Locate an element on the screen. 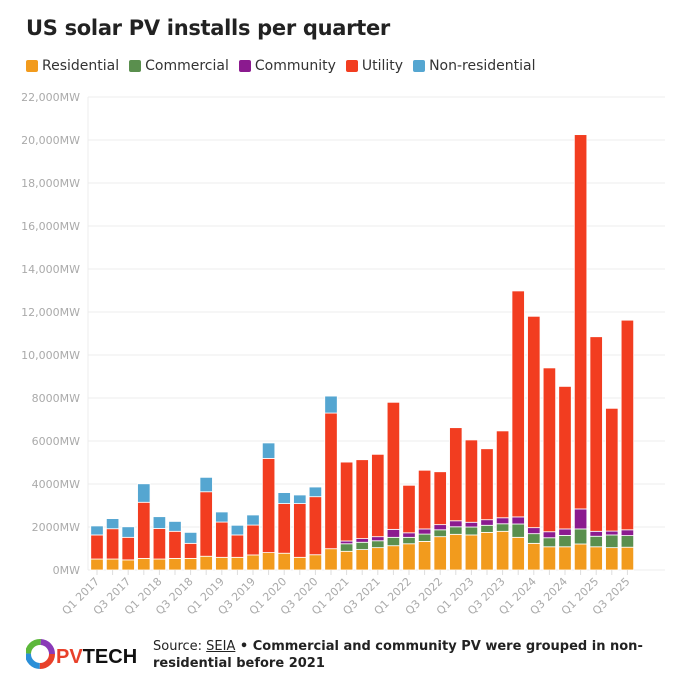  legend-item: Utility is located at coordinates (374, 66).